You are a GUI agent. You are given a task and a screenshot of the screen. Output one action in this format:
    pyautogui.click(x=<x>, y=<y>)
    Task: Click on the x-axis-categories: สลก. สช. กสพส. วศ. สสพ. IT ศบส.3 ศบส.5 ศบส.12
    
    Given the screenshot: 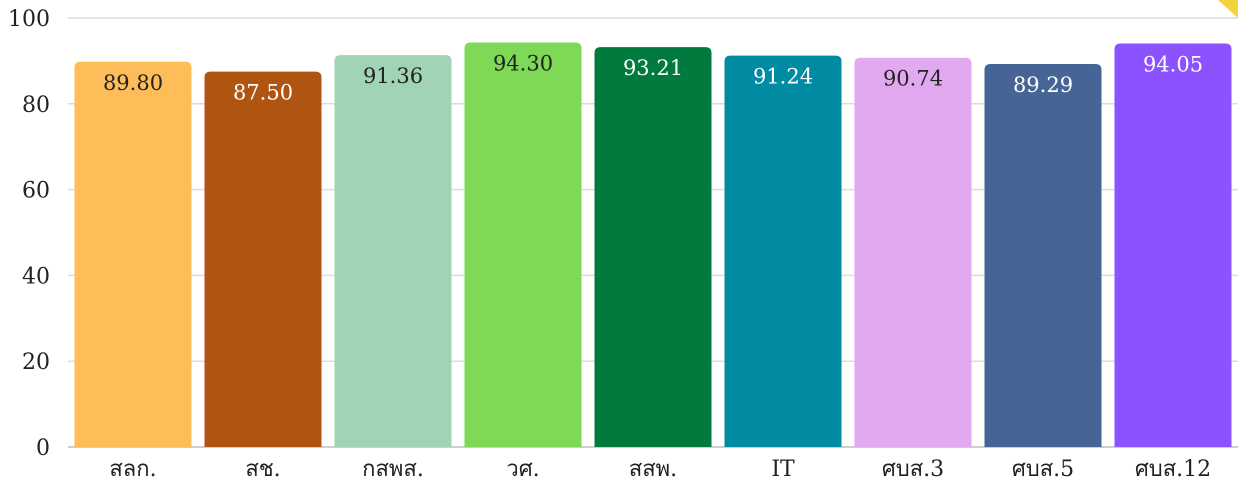 What is the action you would take?
    pyautogui.click(x=660, y=469)
    